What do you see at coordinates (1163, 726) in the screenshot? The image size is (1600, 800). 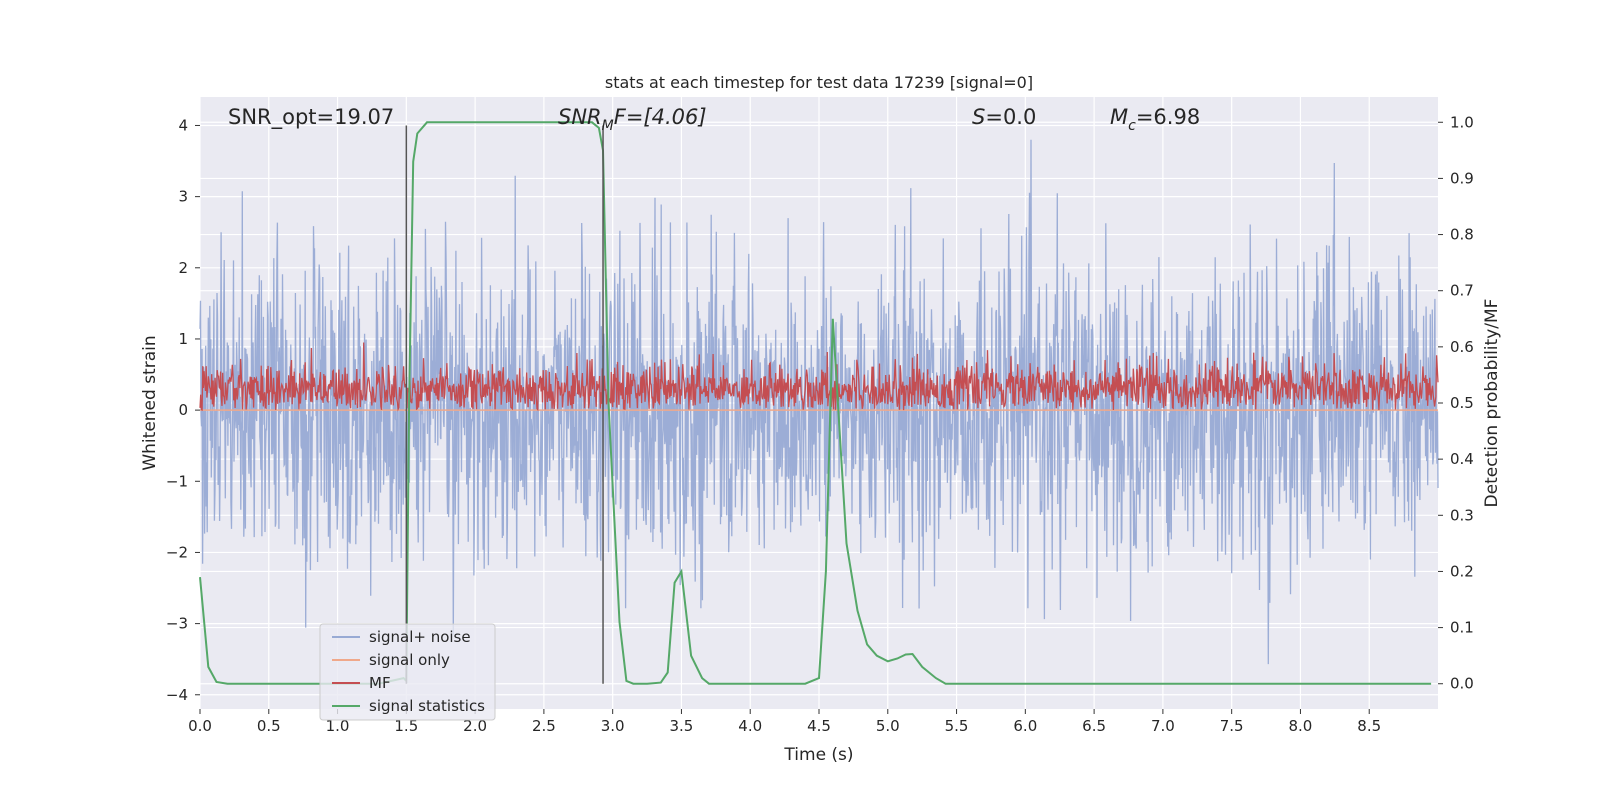 I see `x-tick-label: 7.0` at bounding box center [1163, 726].